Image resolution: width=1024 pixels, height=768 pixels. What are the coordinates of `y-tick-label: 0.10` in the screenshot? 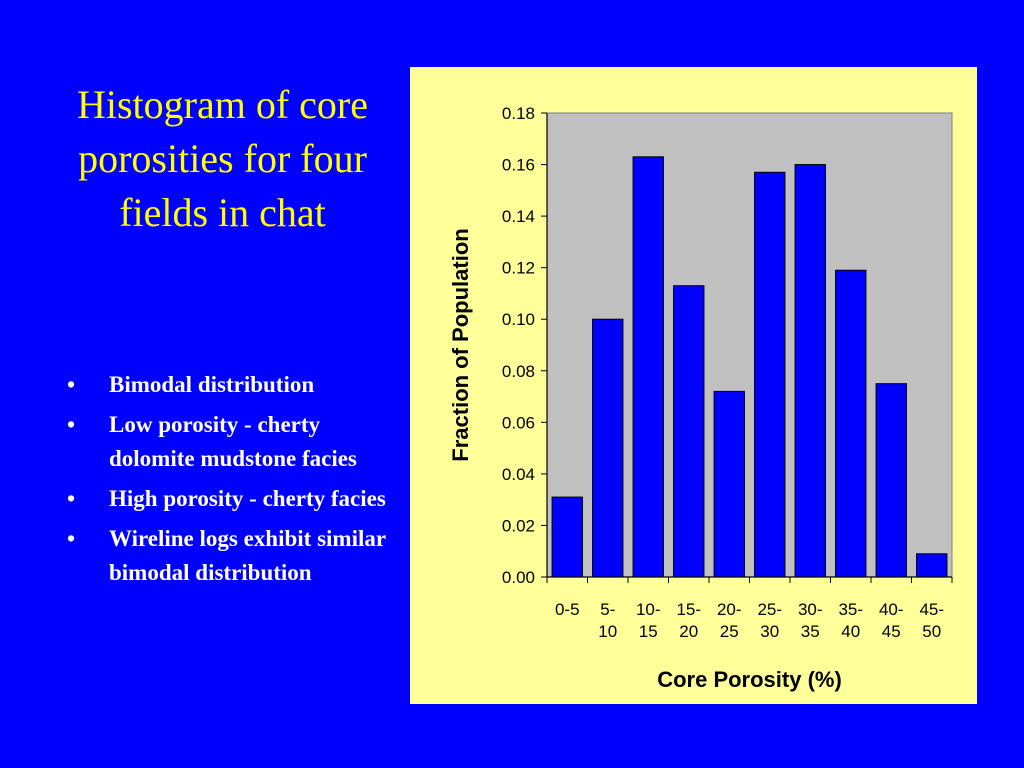 It's located at (518, 319).